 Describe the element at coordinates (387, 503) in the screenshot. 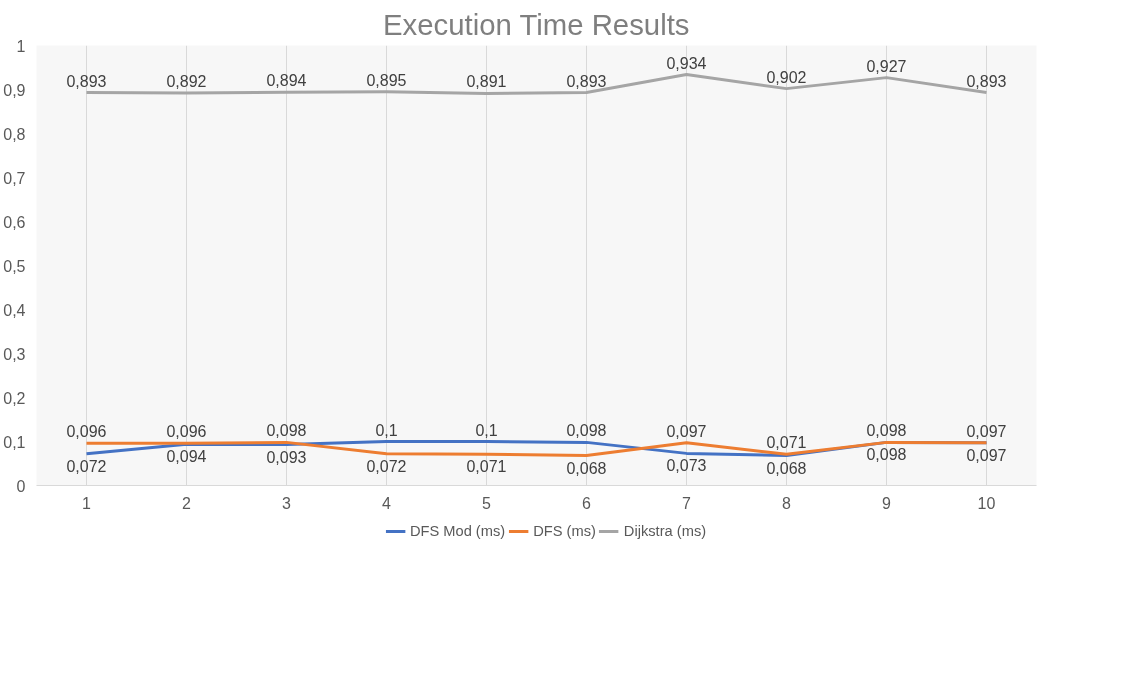

I see `x-tick-label: 4` at that location.